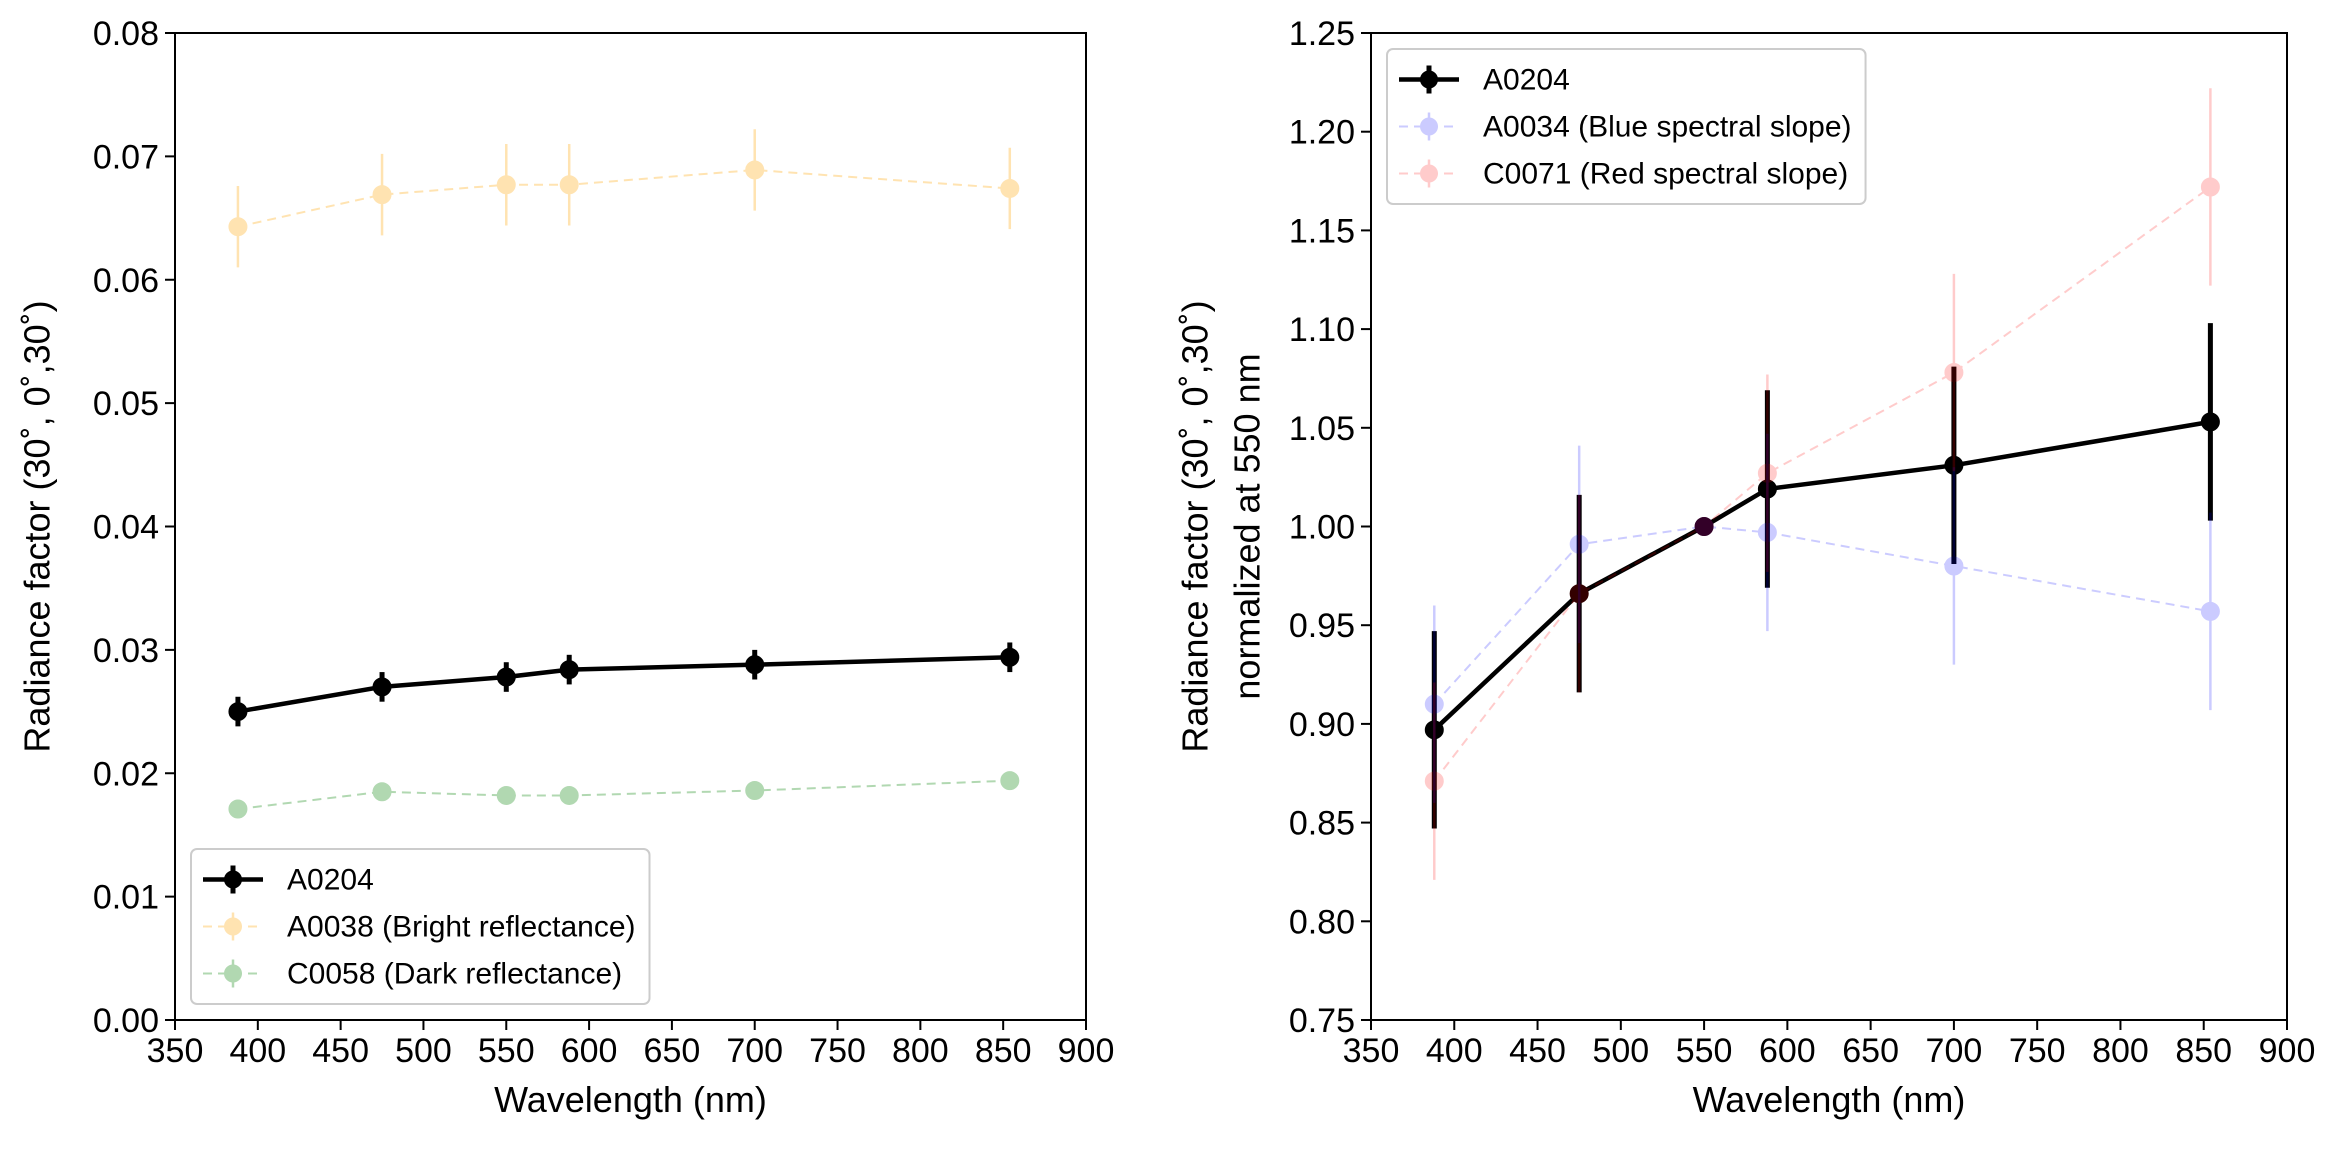 This screenshot has height=1154, width=2342. What do you see at coordinates (1322, 1021) in the screenshot?
I see `y-tick-label: 0.75` at bounding box center [1322, 1021].